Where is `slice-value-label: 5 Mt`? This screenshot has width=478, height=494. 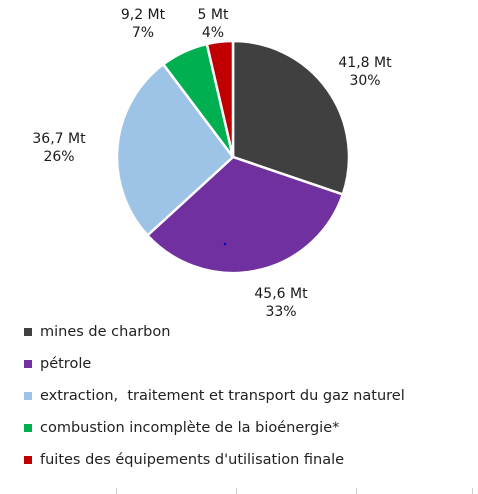
slice-value-label: 5 Mt is located at coordinates (213, 15).